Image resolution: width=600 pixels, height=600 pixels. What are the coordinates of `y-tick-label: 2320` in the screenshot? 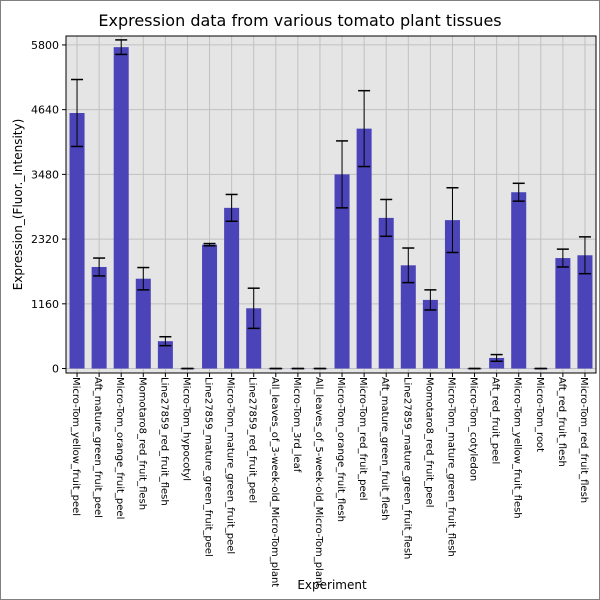 It's located at (45, 239).